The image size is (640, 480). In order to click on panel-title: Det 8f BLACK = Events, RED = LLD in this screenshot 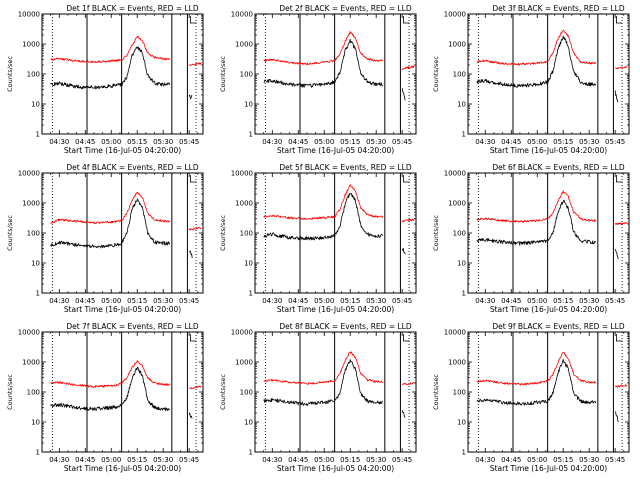, I will do `click(345, 326)`.